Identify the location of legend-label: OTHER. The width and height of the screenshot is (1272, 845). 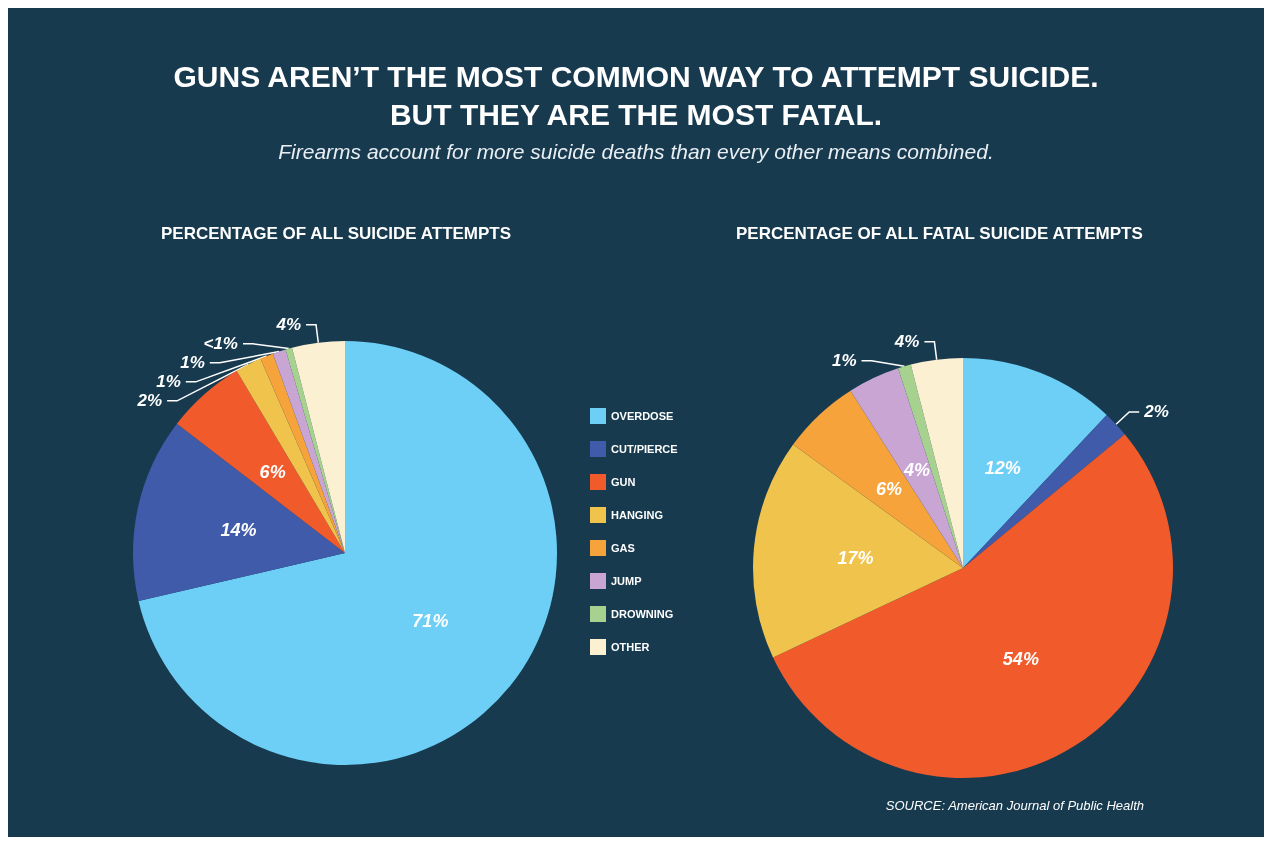
(630, 647).